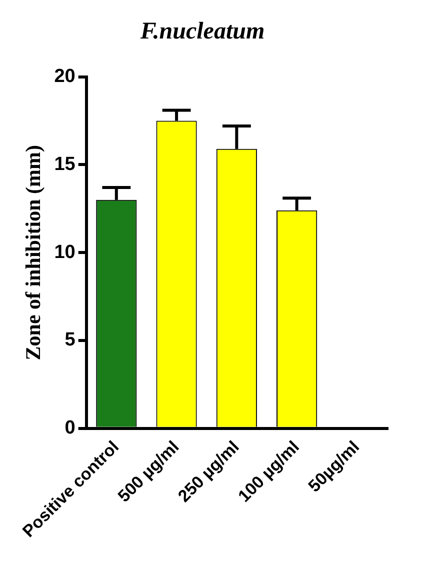 The width and height of the screenshot is (425, 563). Describe the element at coordinates (65, 77) in the screenshot. I see `y-tick-label: 20` at that location.